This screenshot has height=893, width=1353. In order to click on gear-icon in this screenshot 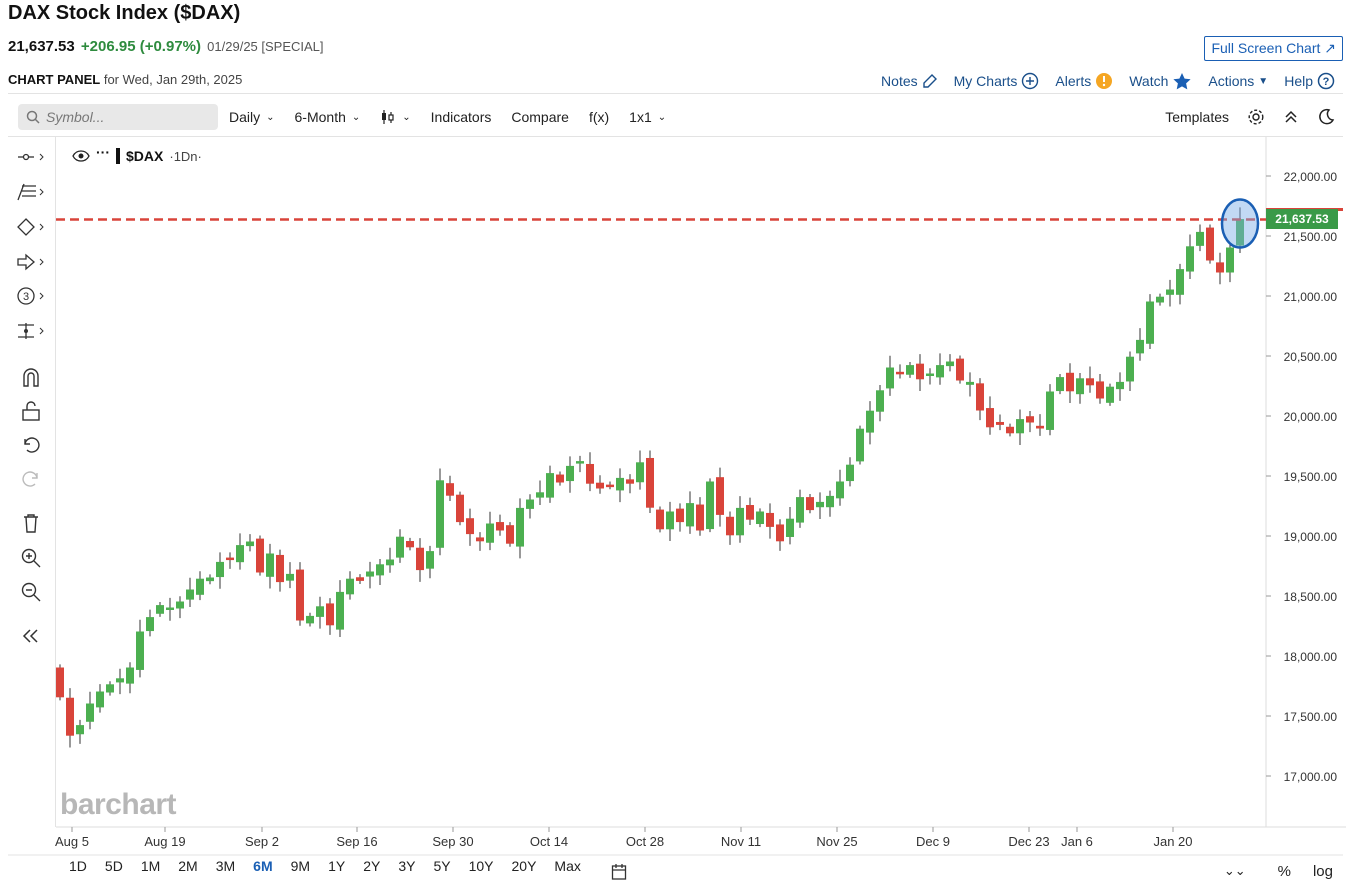, I will do `click(1256, 117)`.